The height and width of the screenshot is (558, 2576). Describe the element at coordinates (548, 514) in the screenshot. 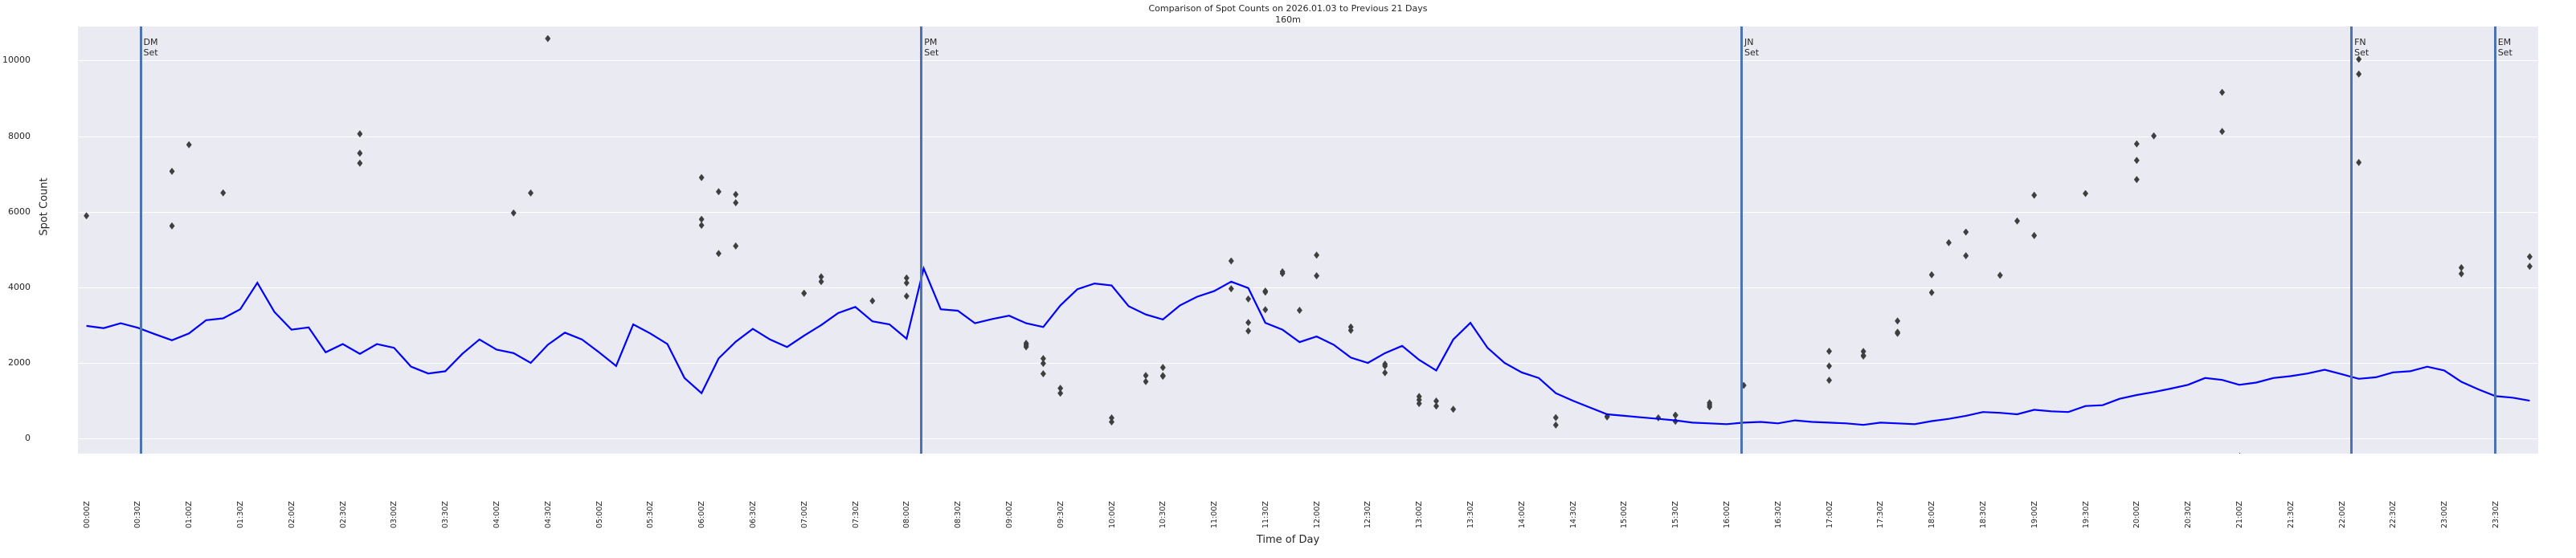

I see `x-tick-label: 04:30Z` at that location.